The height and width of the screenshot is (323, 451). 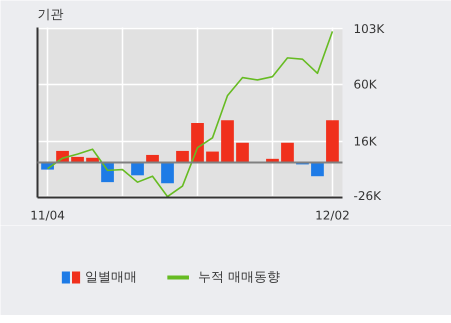 I want to click on x-tick-label: 12/02, so click(x=332, y=215).